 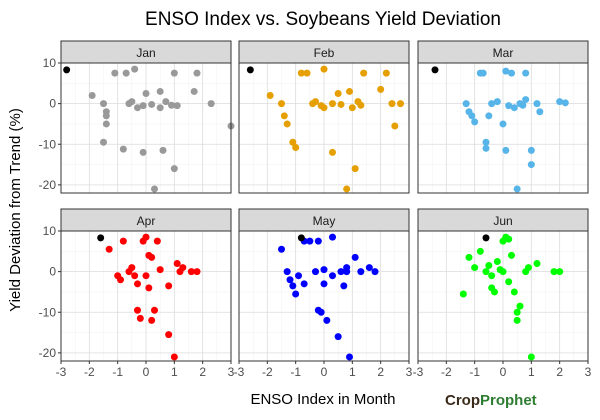 What do you see at coordinates (323, 293) in the screenshot?
I see `panel-may: May -3 -2 -1 0 1 2 3` at bounding box center [323, 293].